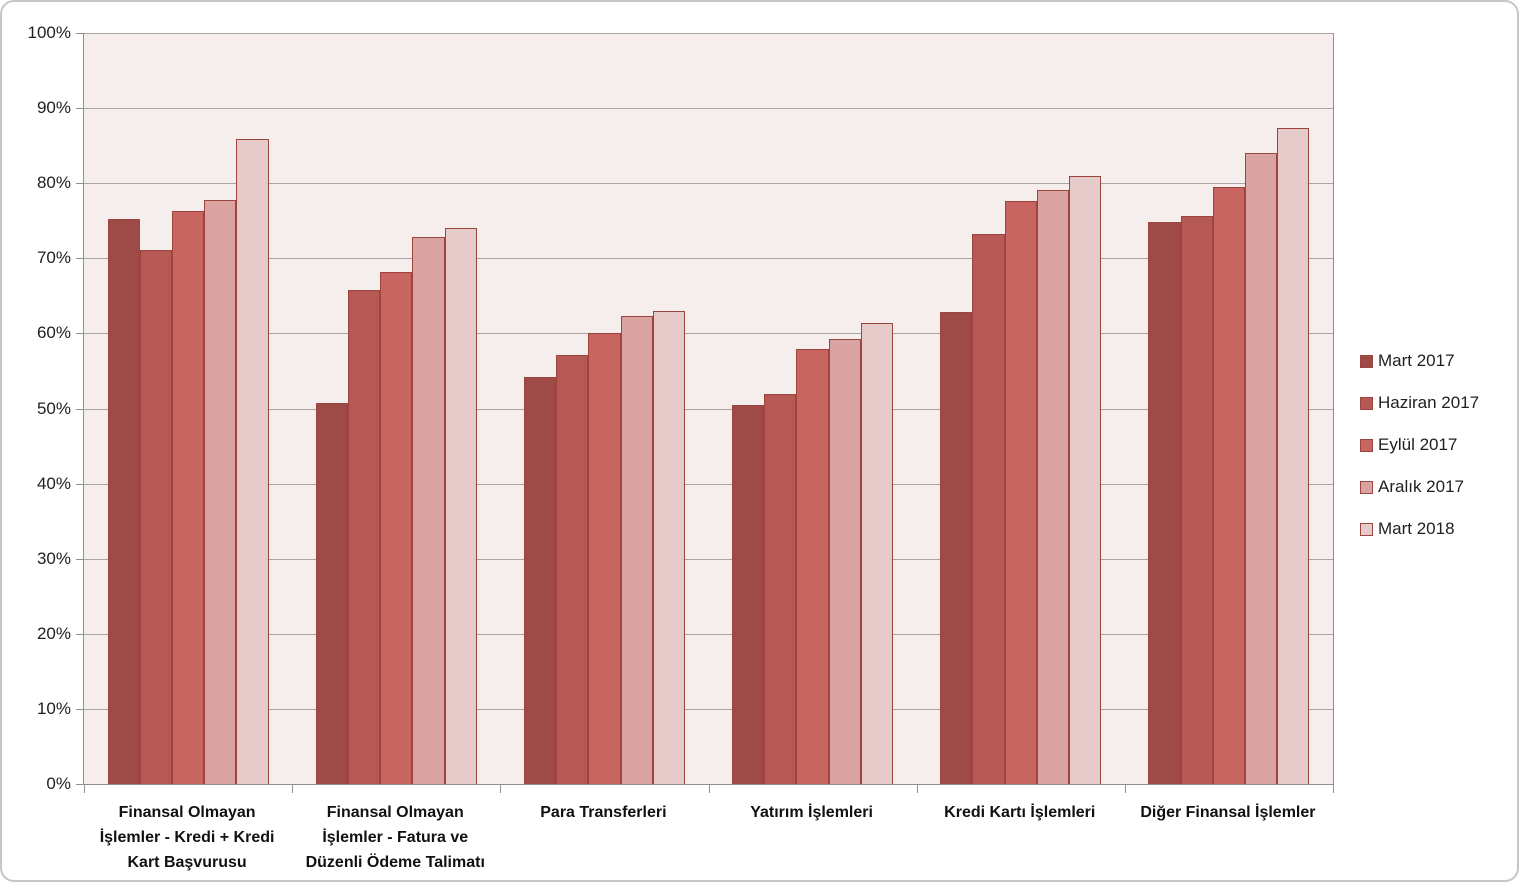 This screenshot has height=886, width=1523. Describe the element at coordinates (53, 558) in the screenshot. I see `y-axis-tick-label: 30%` at that location.